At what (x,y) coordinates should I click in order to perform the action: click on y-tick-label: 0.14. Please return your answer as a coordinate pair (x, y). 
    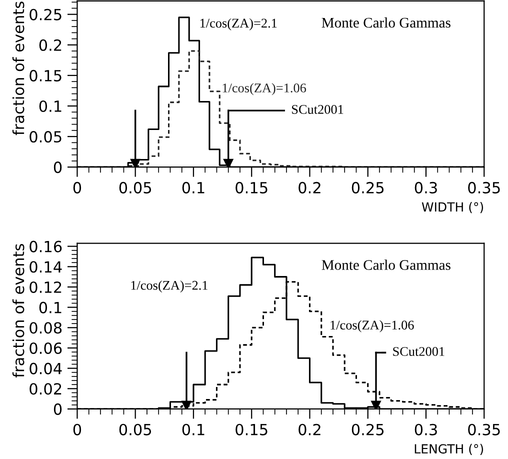
    Looking at the image, I should click on (46, 267).